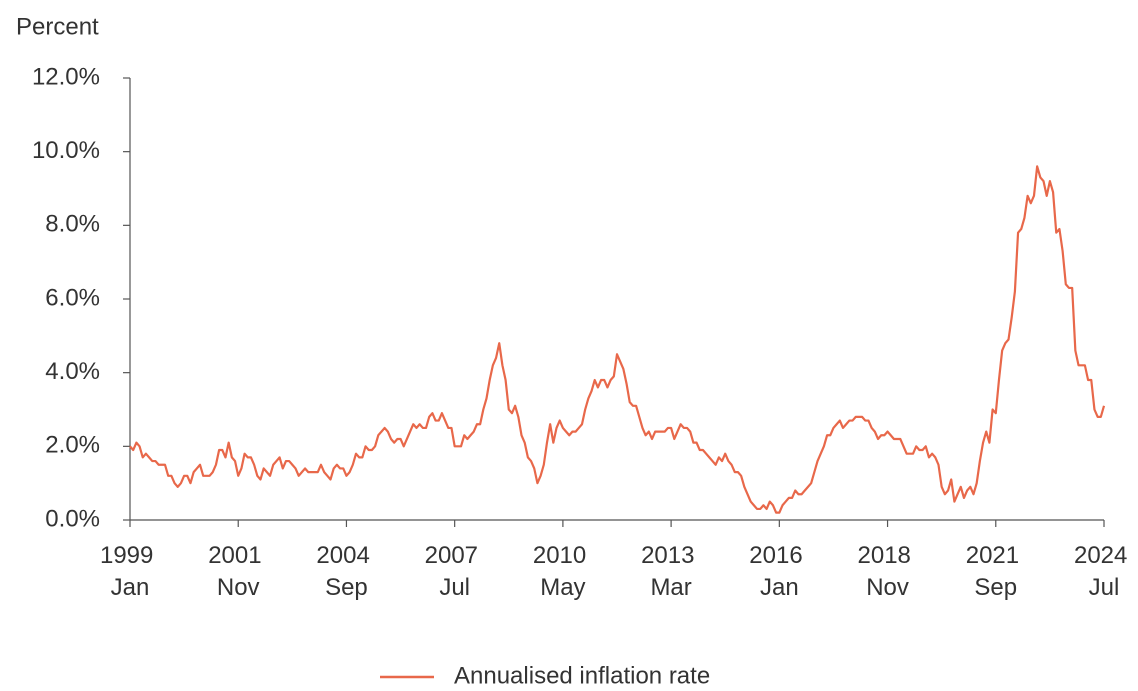  I want to click on x-tick-label: 2024 Jul, so click(1104, 571).